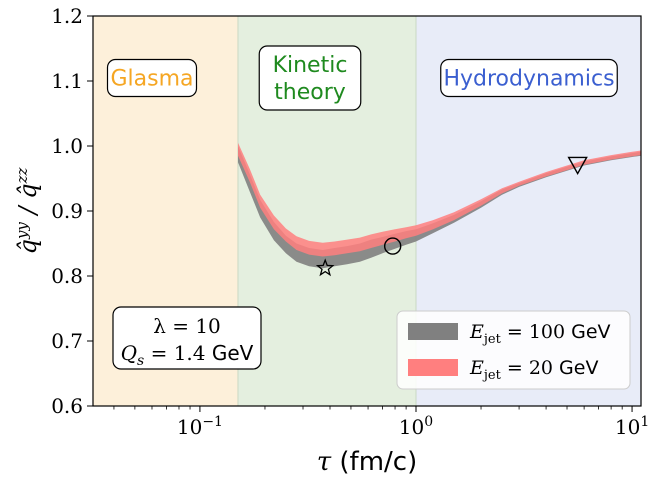  I want to click on kinetic-theory-label-text: Kinetic, so click(310, 65).